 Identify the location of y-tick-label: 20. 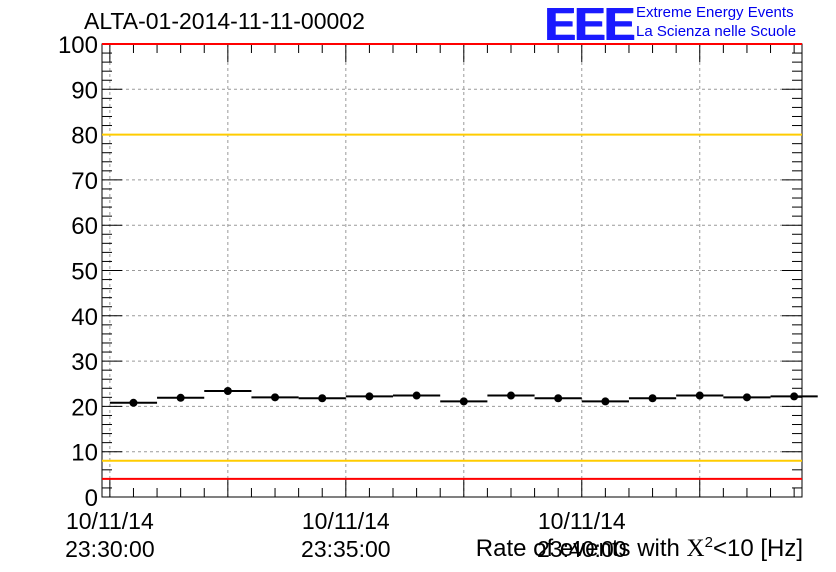
(84, 407).